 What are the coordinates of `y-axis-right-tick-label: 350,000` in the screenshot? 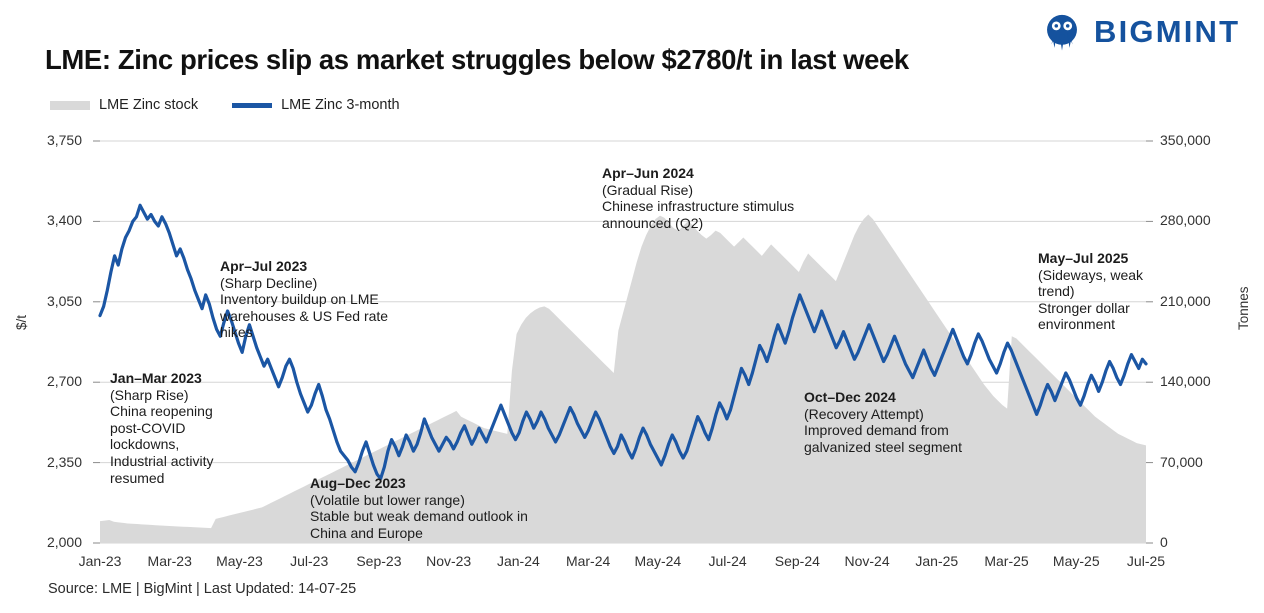 It's located at (1185, 140).